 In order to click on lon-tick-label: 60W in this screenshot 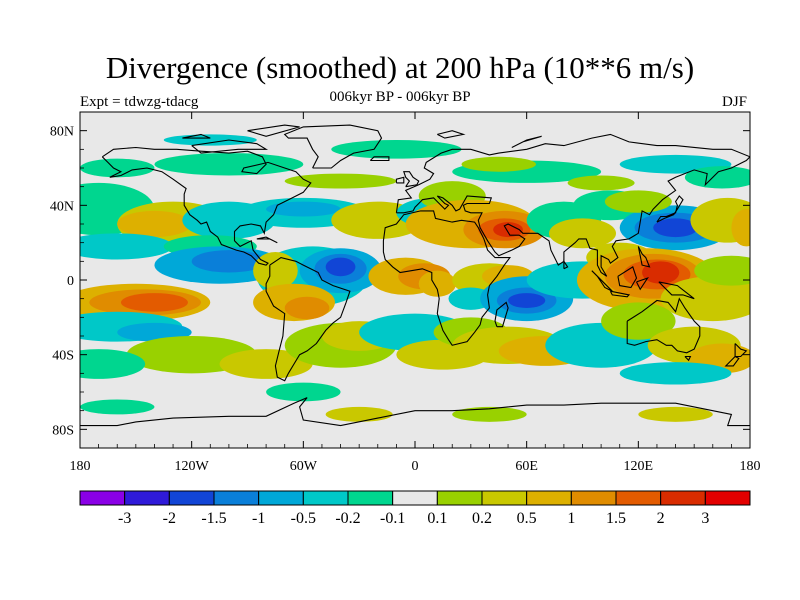, I will do `click(304, 466)`.